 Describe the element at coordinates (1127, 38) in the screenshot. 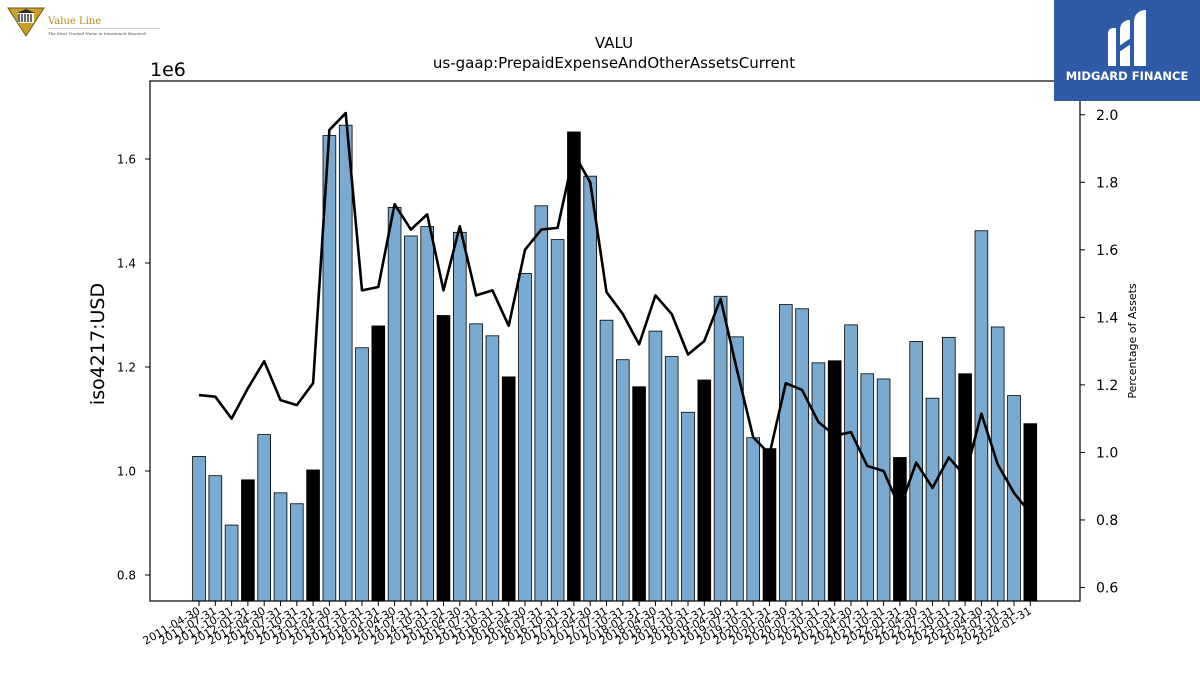

I see `midgard-emblem-icon` at that location.